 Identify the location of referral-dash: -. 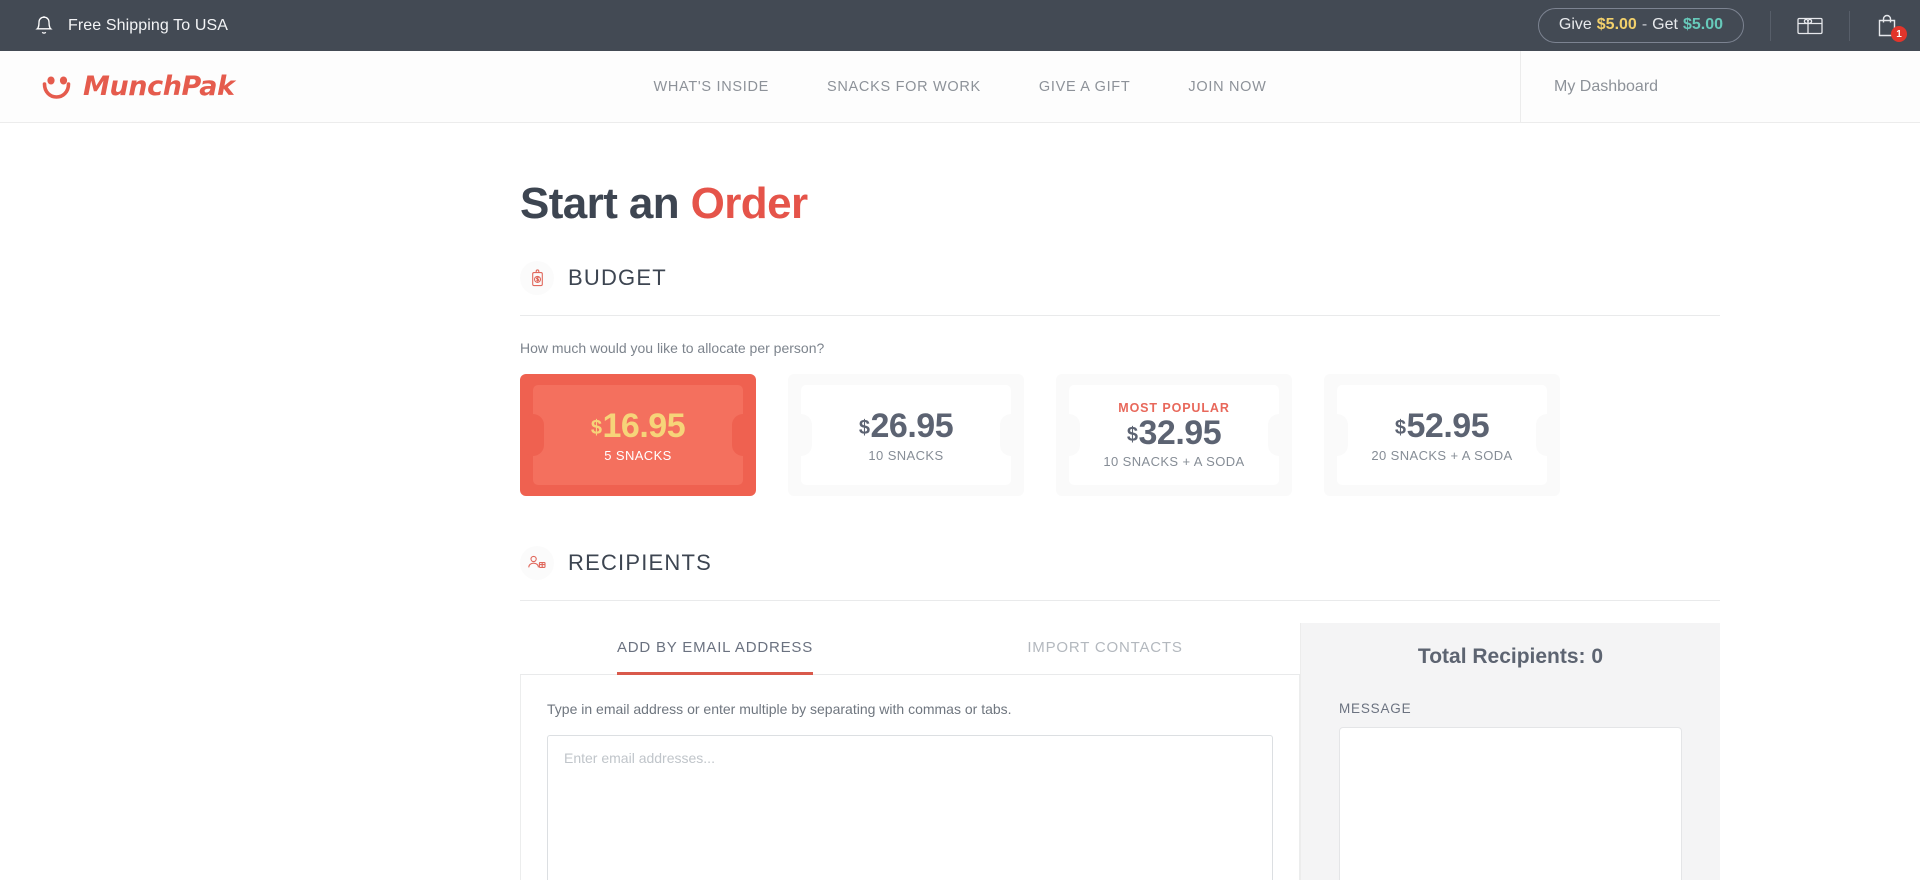
(1644, 24).